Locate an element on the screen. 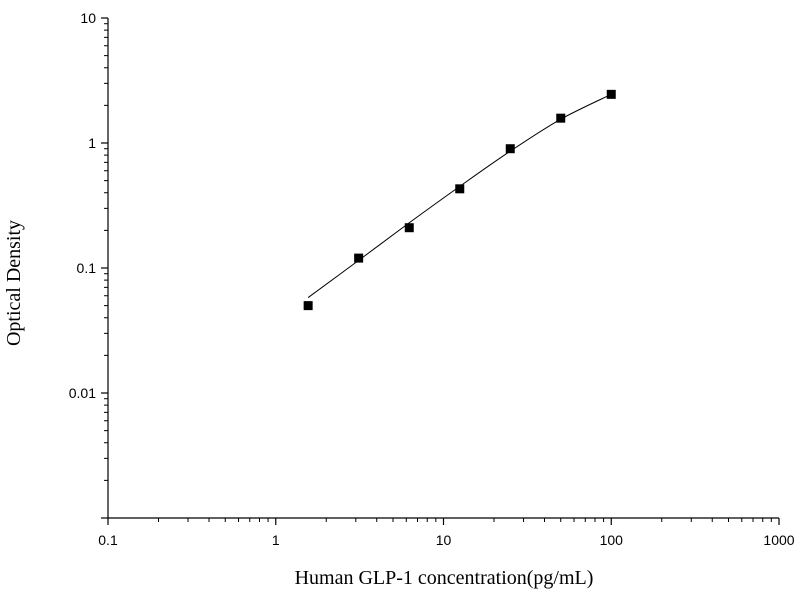 The width and height of the screenshot is (800, 600). y-axis-title: Optical Density is located at coordinates (14, 283).